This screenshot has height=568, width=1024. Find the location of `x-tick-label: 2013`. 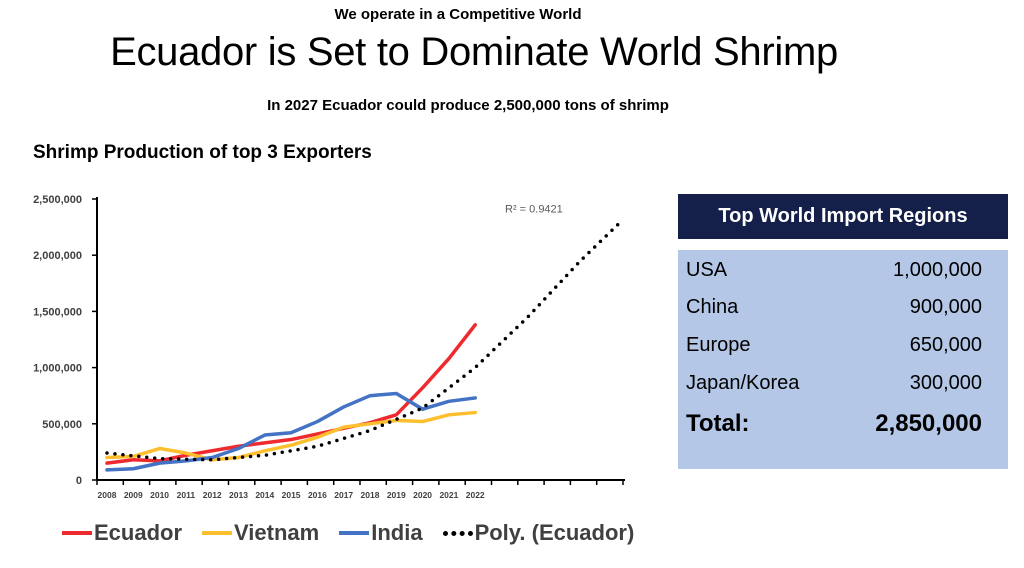

x-tick-label: 2013 is located at coordinates (238, 495).